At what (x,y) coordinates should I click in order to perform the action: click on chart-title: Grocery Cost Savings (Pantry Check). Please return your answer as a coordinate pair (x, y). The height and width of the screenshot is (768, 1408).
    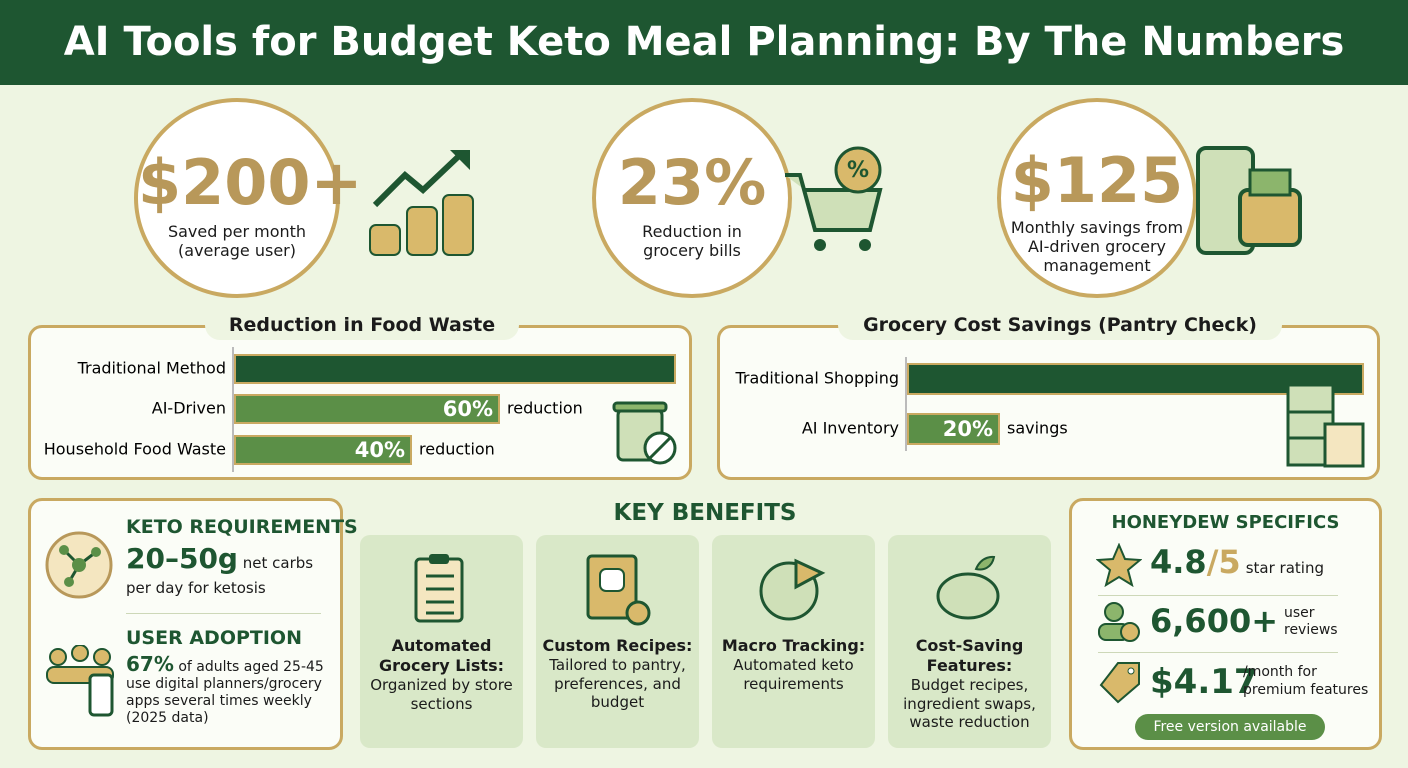
    Looking at the image, I should click on (1060, 325).